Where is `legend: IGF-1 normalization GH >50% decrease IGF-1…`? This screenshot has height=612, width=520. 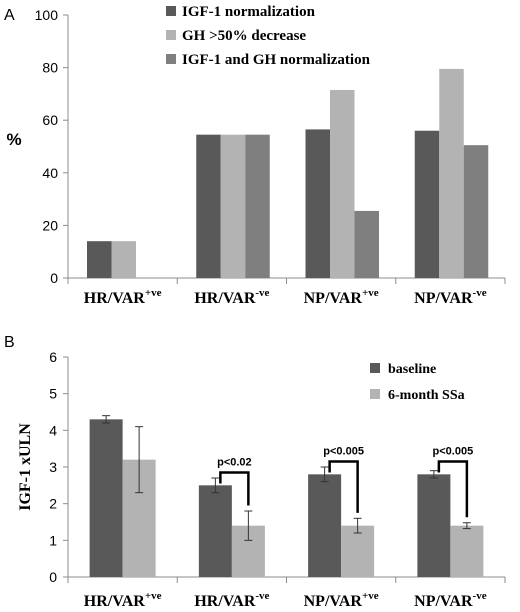
legend: IGF-1 normalization GH >50% decrease IGF-1… is located at coordinates (268, 36).